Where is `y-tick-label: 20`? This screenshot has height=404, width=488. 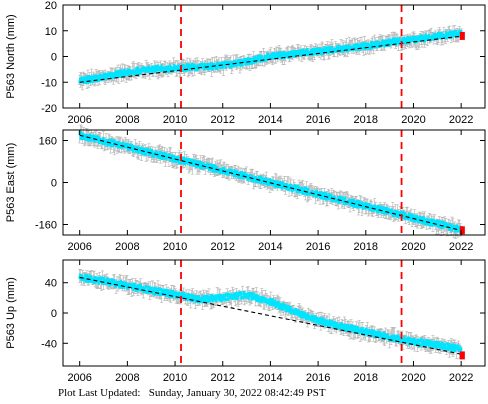 y-tick-label: 20 is located at coordinates (51, 6).